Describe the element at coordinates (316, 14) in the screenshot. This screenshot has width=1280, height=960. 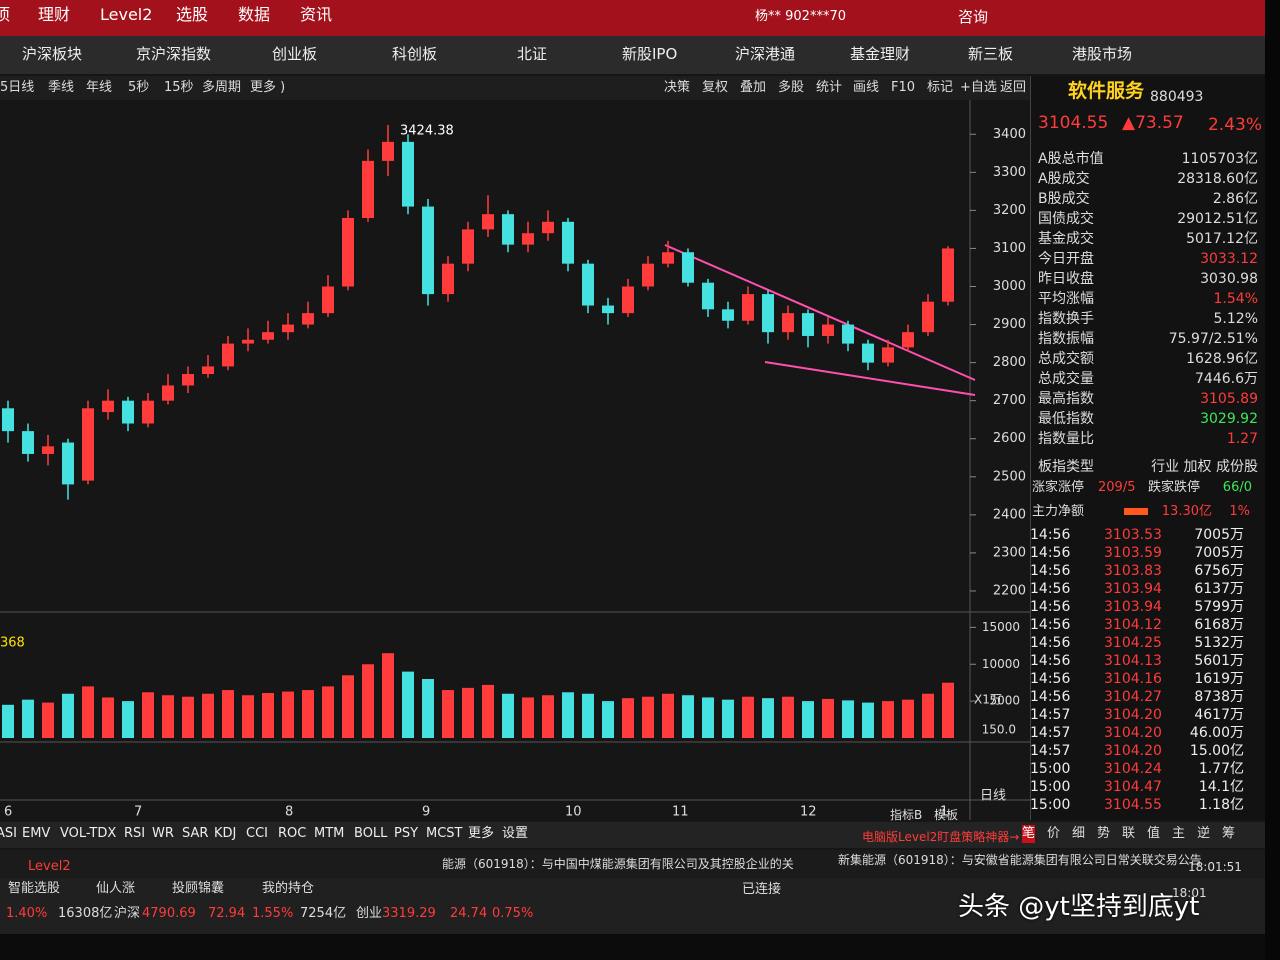
I see `menu-item: 资讯` at that location.